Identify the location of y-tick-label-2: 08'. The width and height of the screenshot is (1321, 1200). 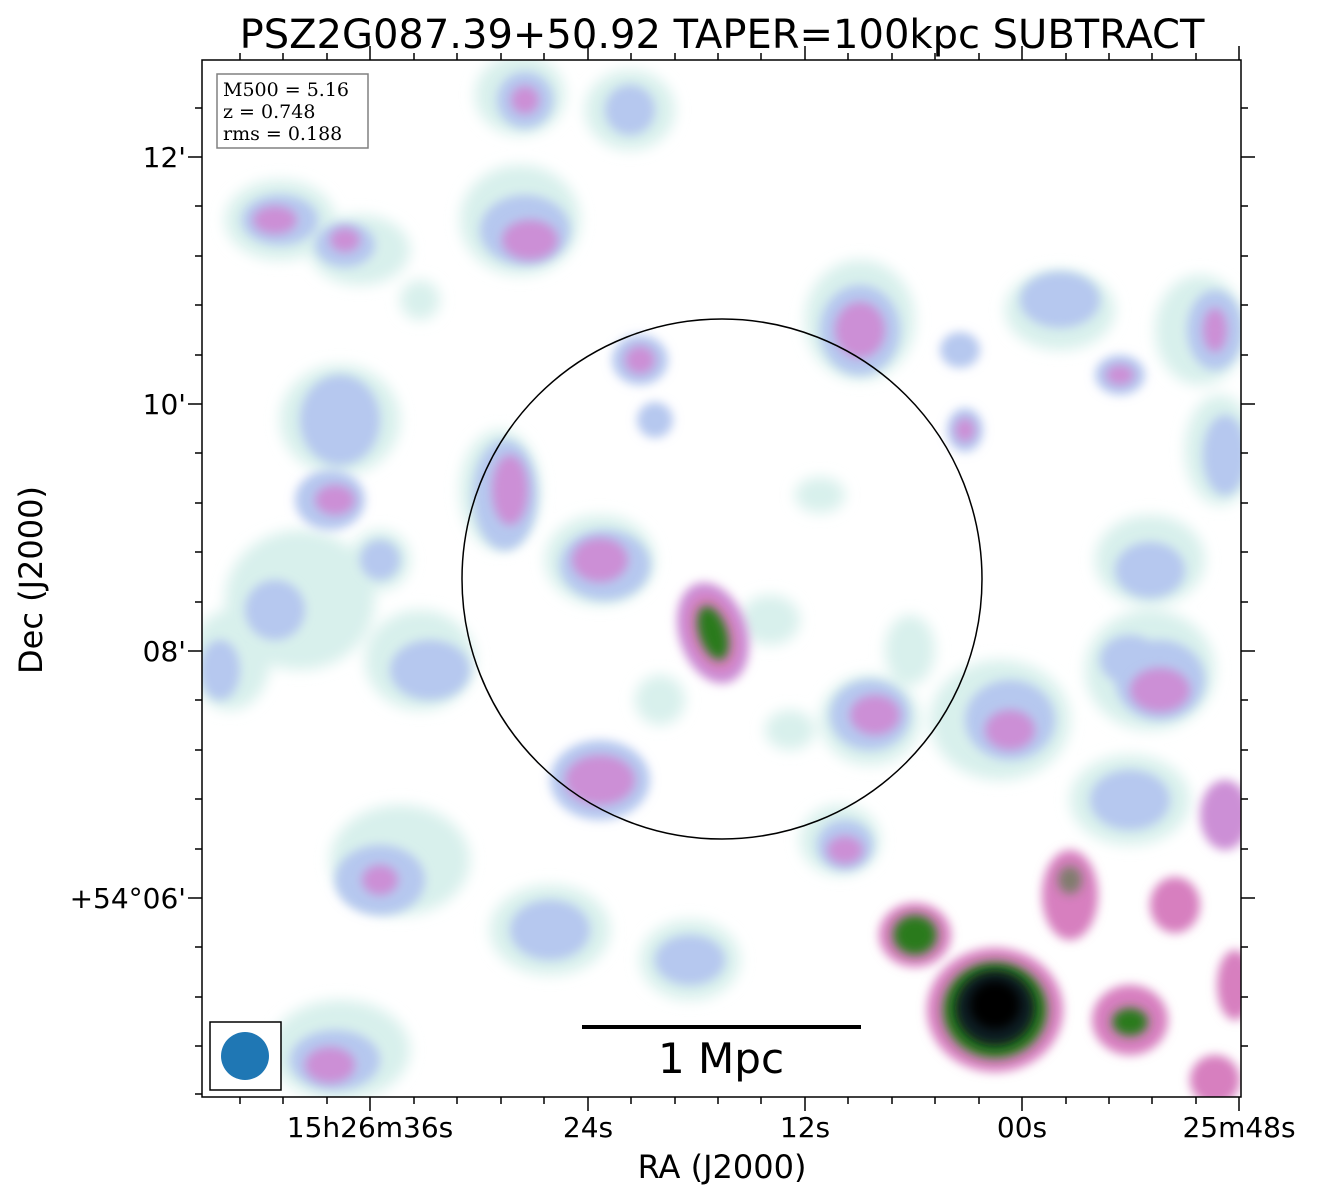
(164, 651).